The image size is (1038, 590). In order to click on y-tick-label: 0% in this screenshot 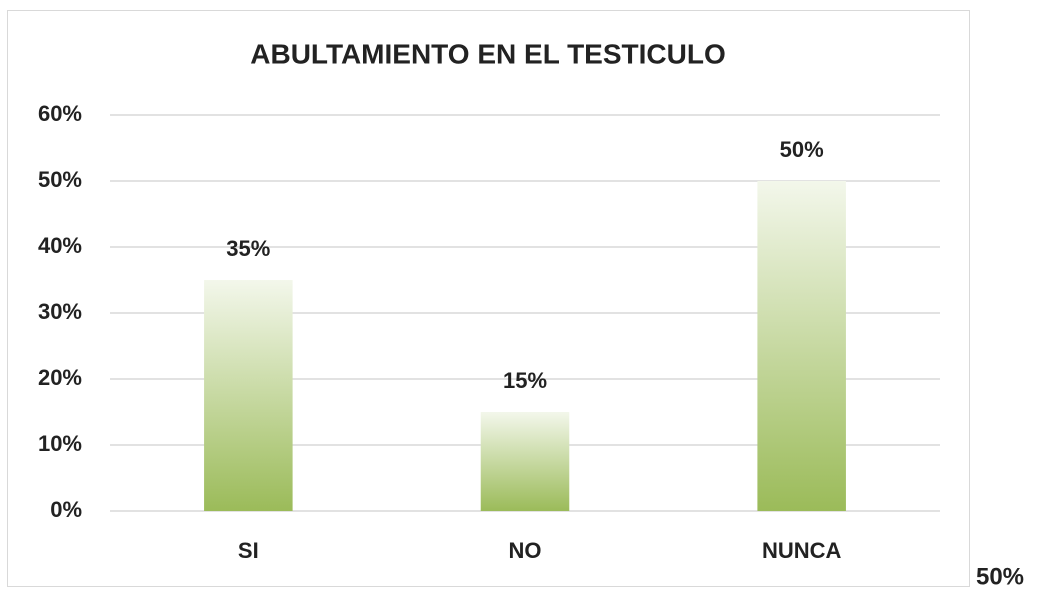, I will do `click(66, 509)`.